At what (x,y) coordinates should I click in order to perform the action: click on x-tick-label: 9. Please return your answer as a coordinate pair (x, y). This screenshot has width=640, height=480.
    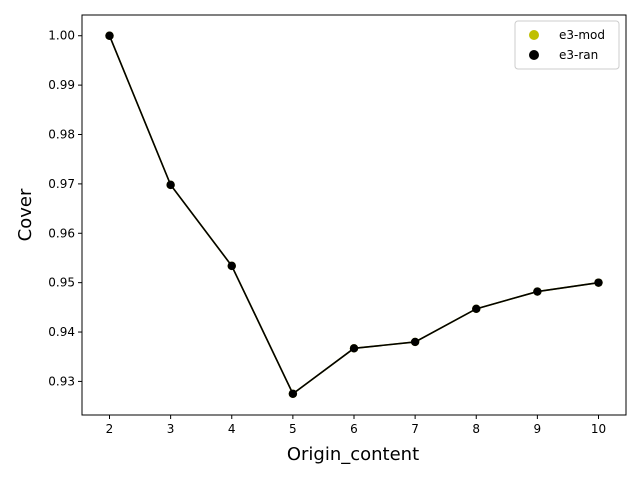
    Looking at the image, I should click on (538, 429).